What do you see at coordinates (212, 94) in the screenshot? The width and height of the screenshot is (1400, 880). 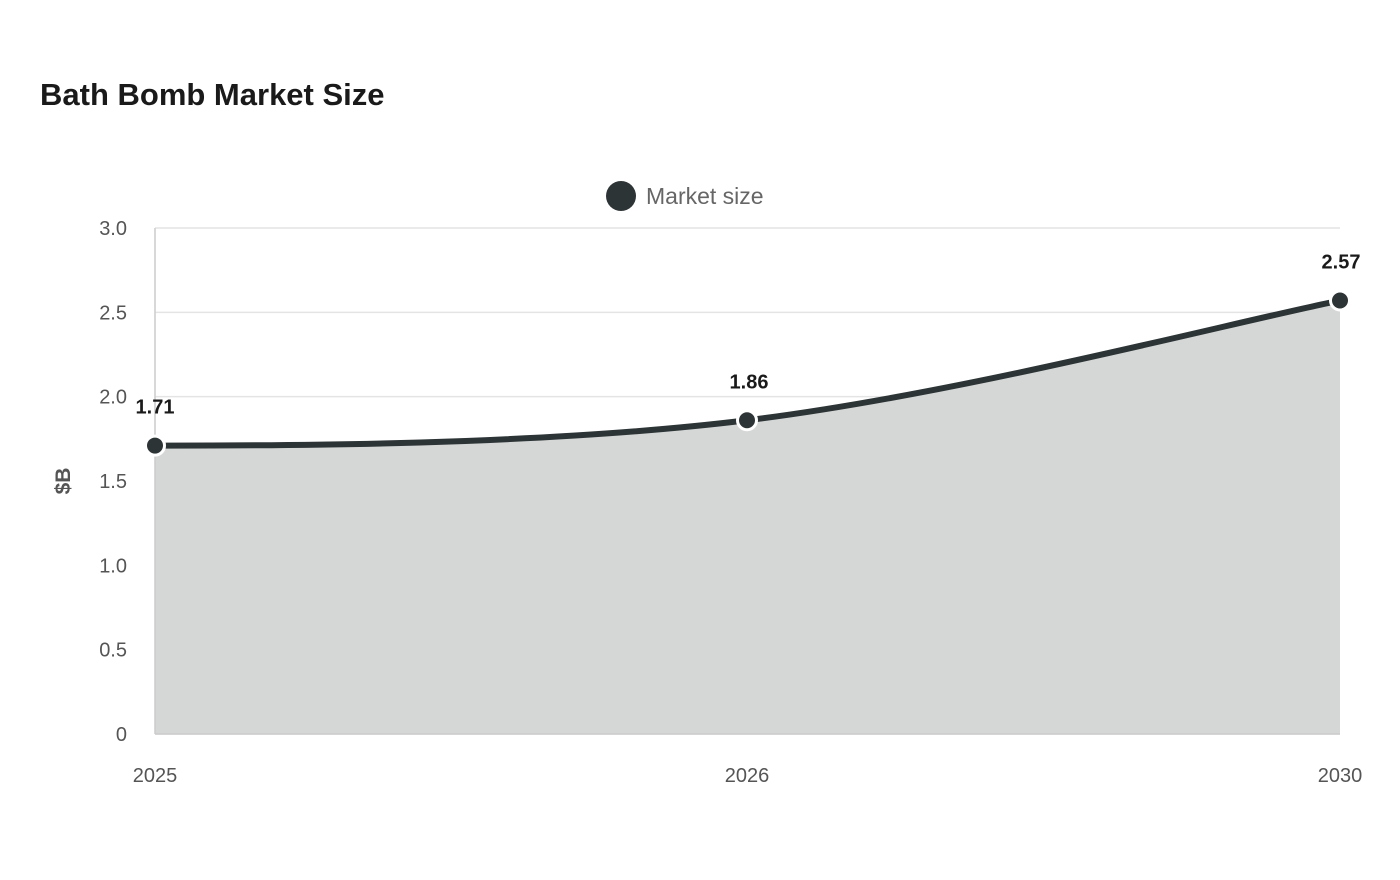 I see `chart-title: Bath Bomb Market Size` at bounding box center [212, 94].